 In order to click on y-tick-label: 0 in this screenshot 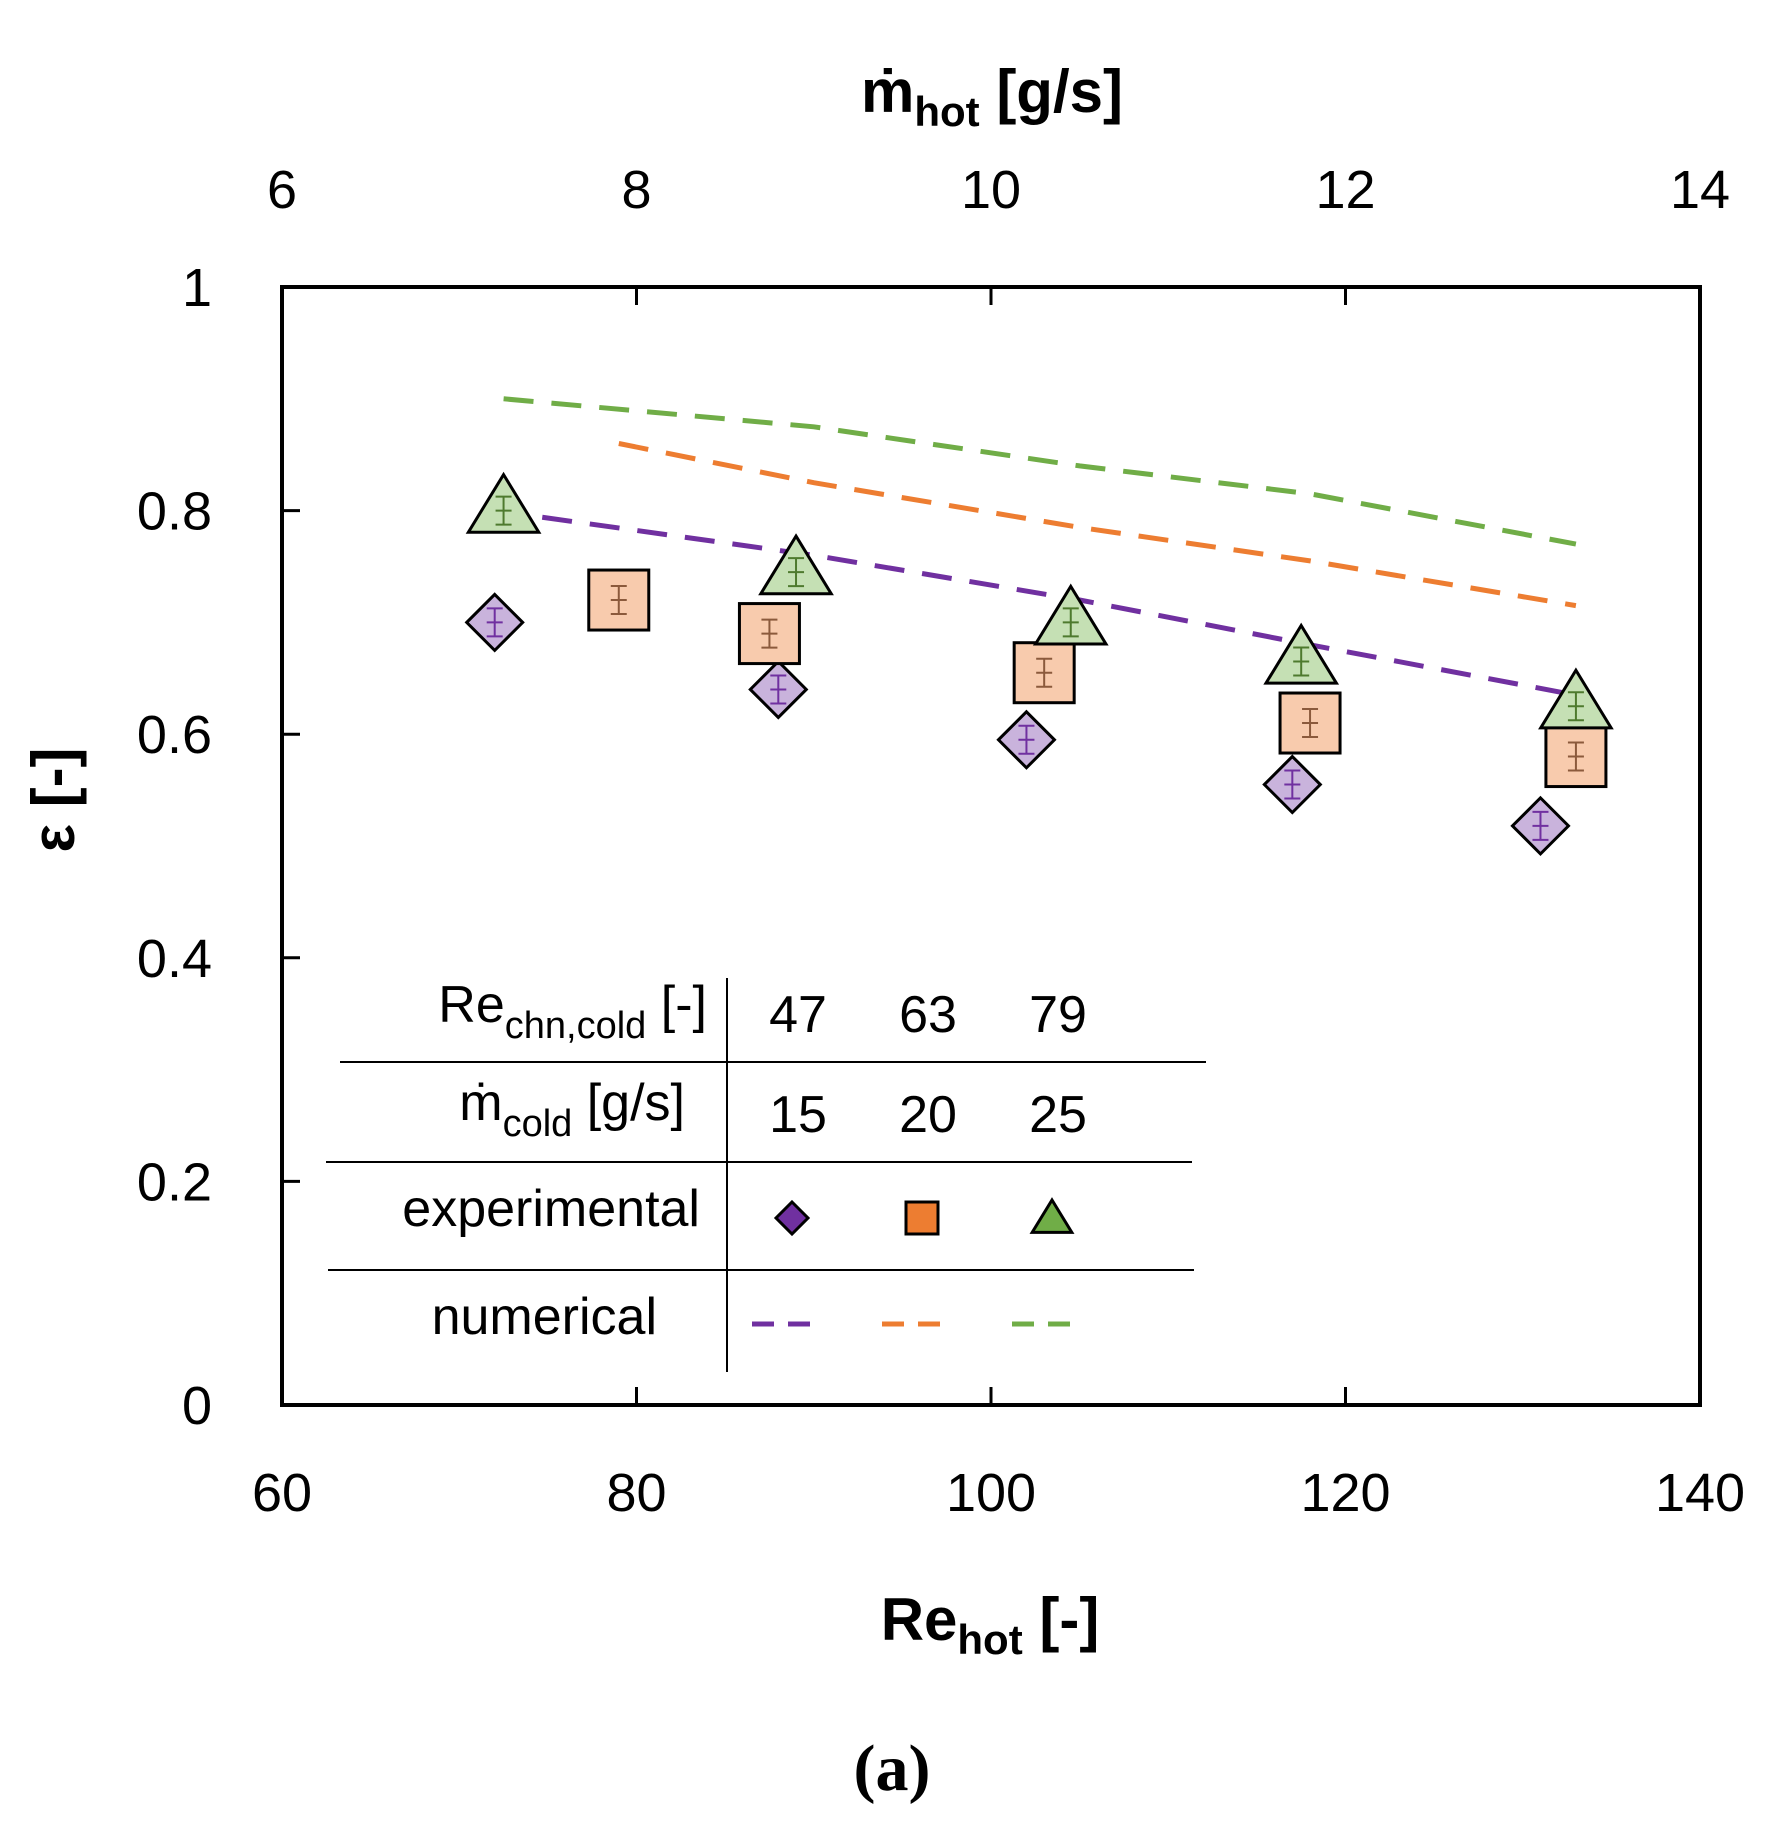, I will do `click(197, 1406)`.